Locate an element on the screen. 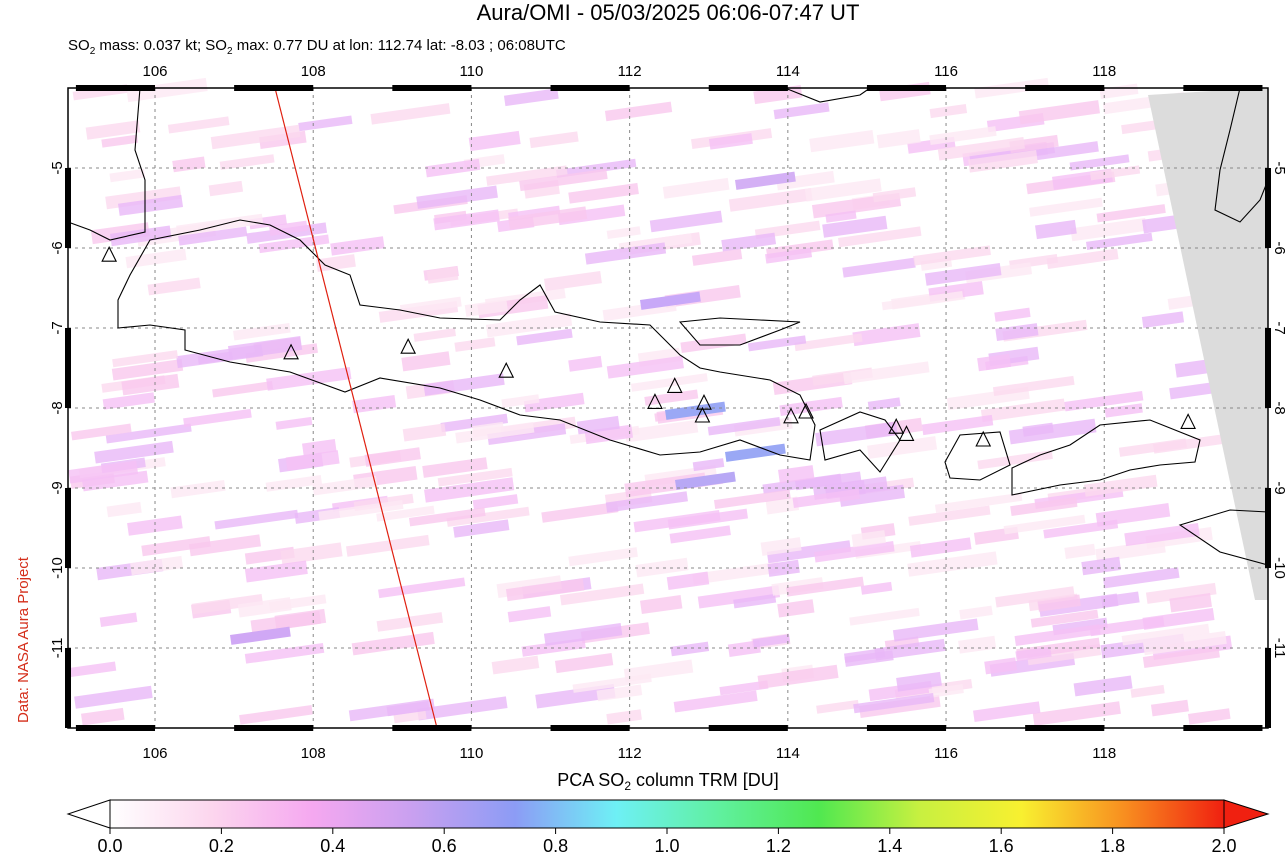  colorbar-tick-label: 1.8 is located at coordinates (1112, 845).